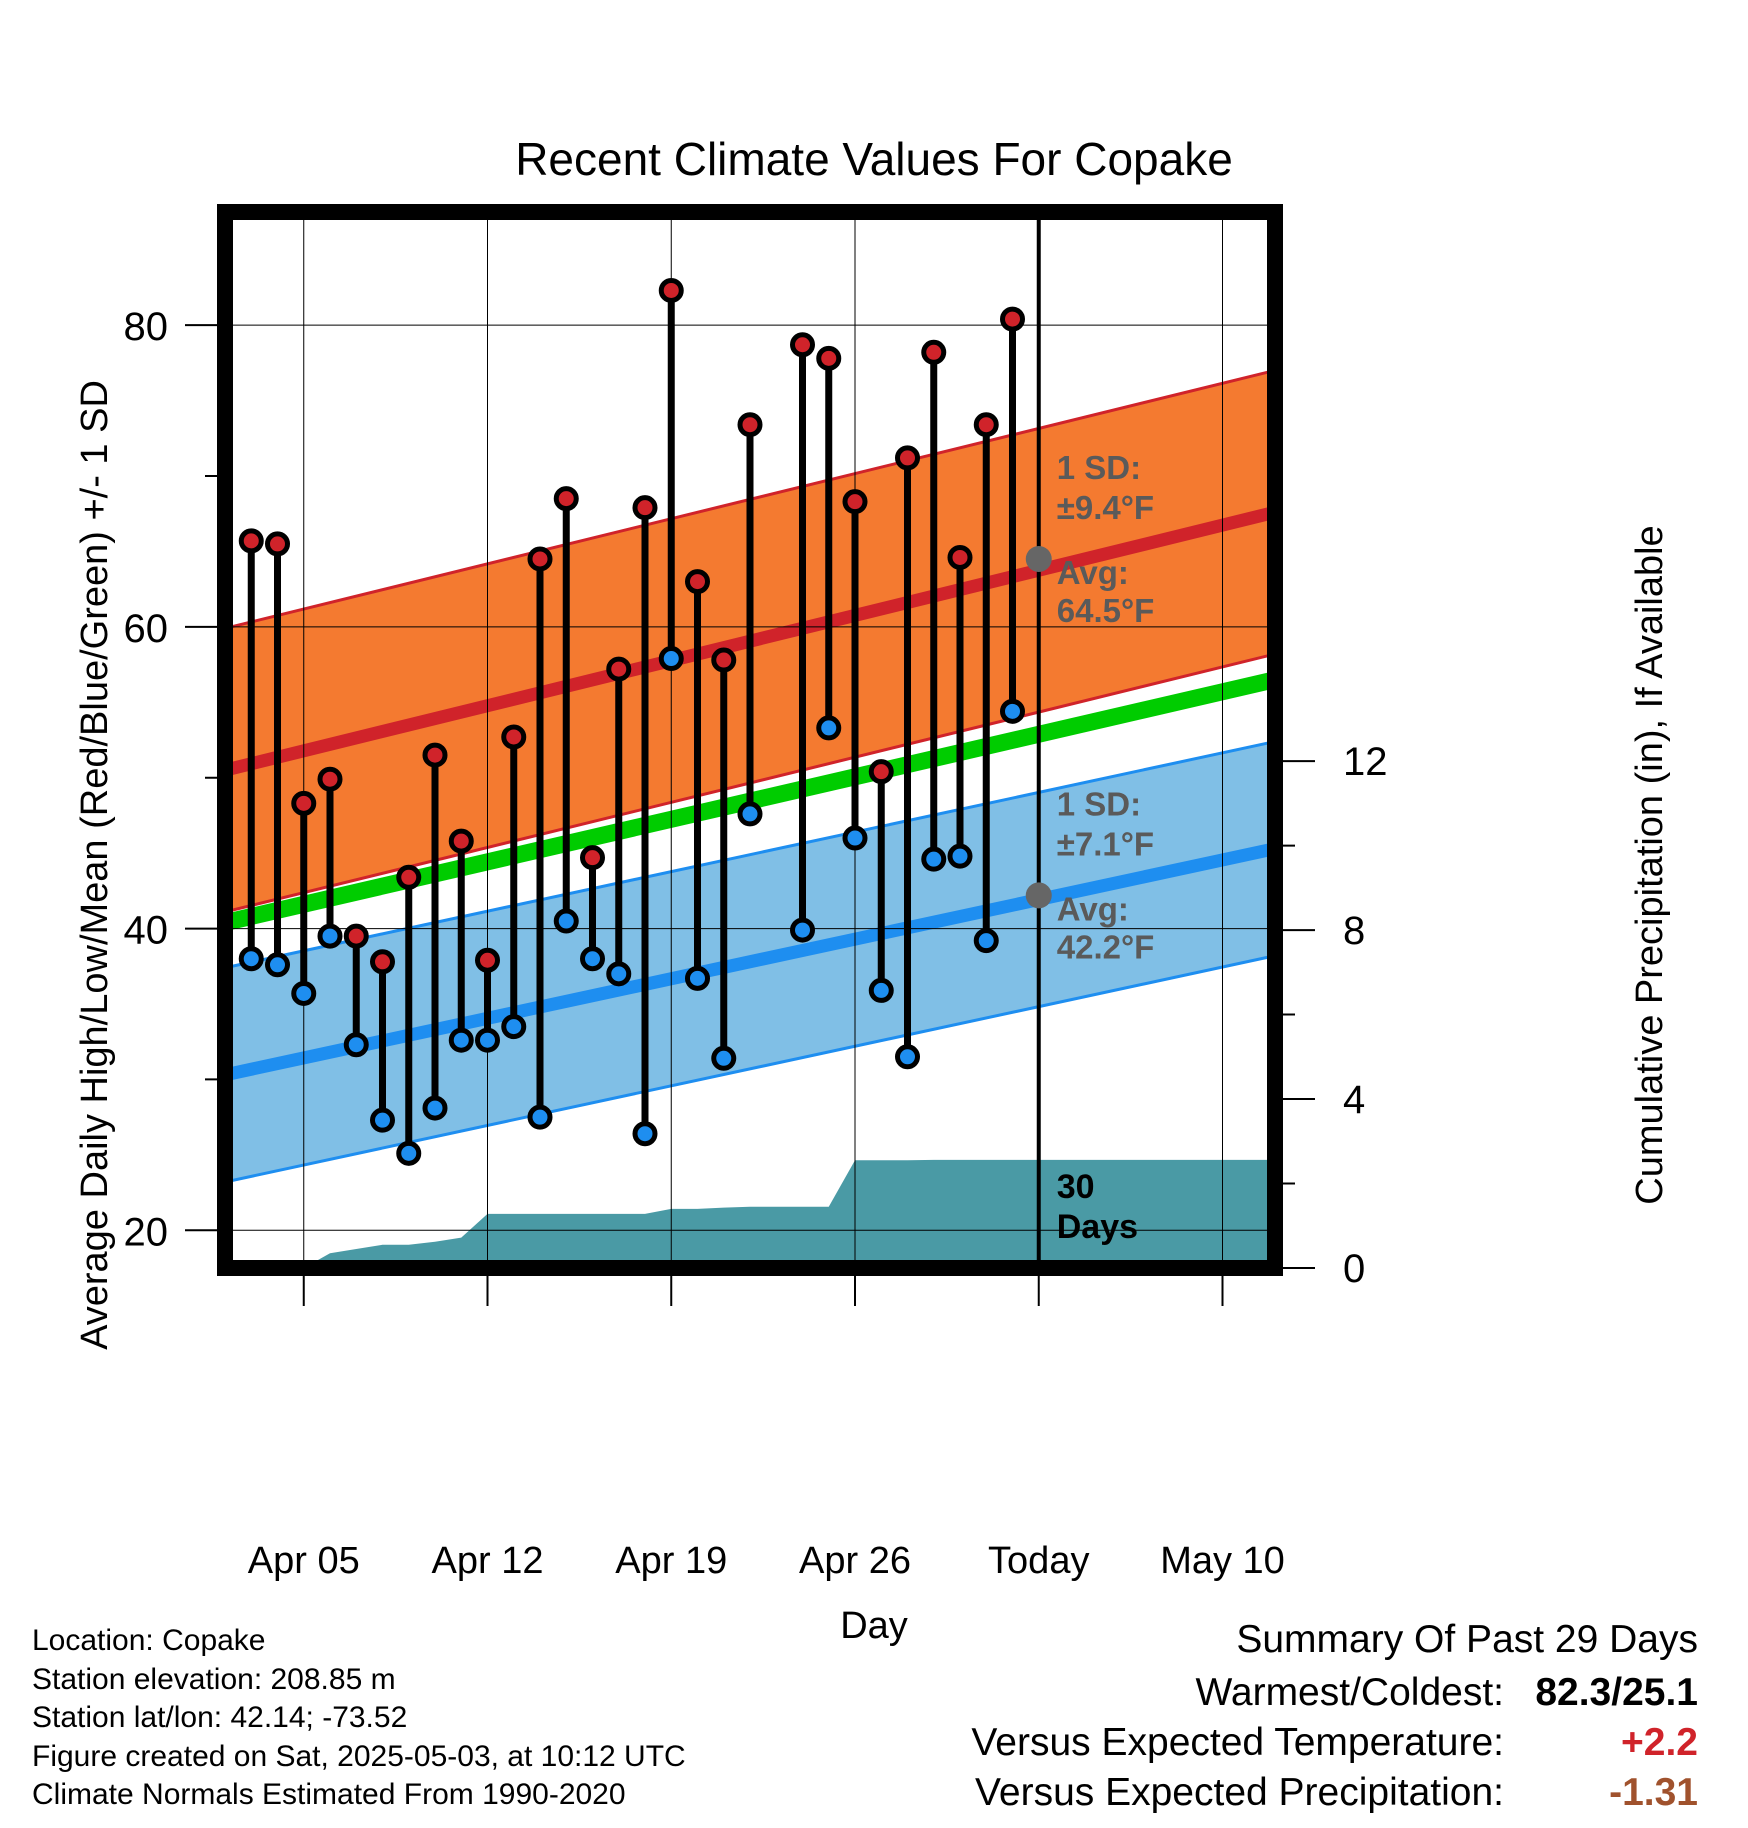 The height and width of the screenshot is (1828, 1748). I want to click on warmest-value: 82.3/25.1, so click(1616, 1692).